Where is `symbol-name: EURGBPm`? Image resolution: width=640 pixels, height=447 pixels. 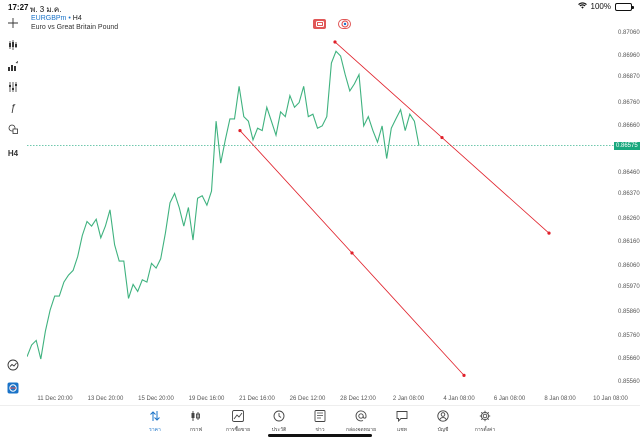
symbol-name: EURGBPm is located at coordinates (49, 18).